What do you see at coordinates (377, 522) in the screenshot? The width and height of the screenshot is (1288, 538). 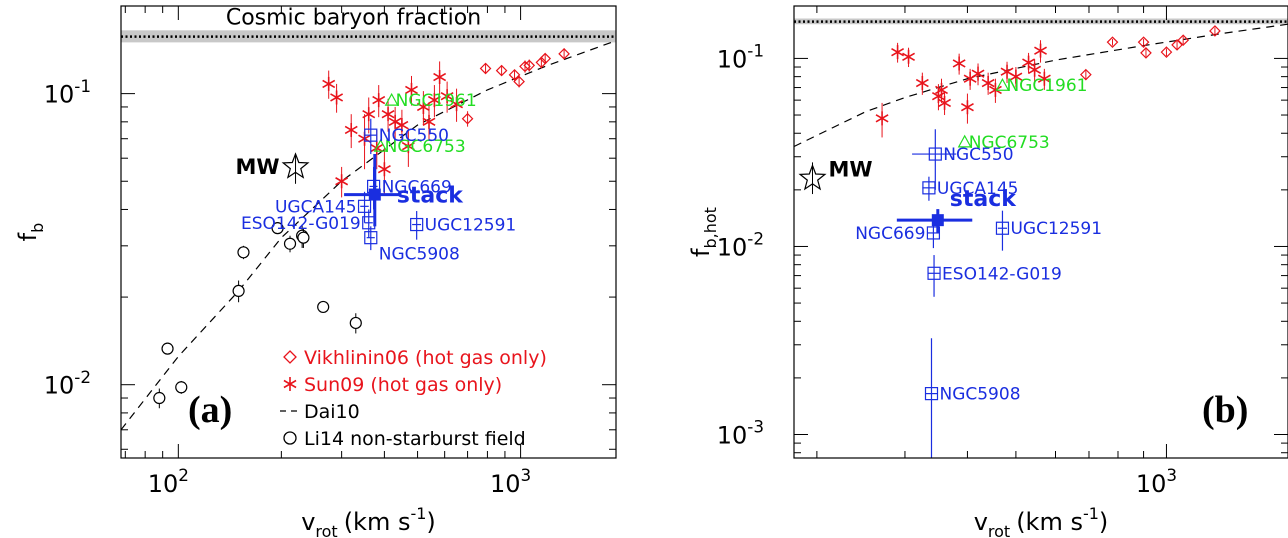 I see `x-axis-label-unit: (km s` at bounding box center [377, 522].